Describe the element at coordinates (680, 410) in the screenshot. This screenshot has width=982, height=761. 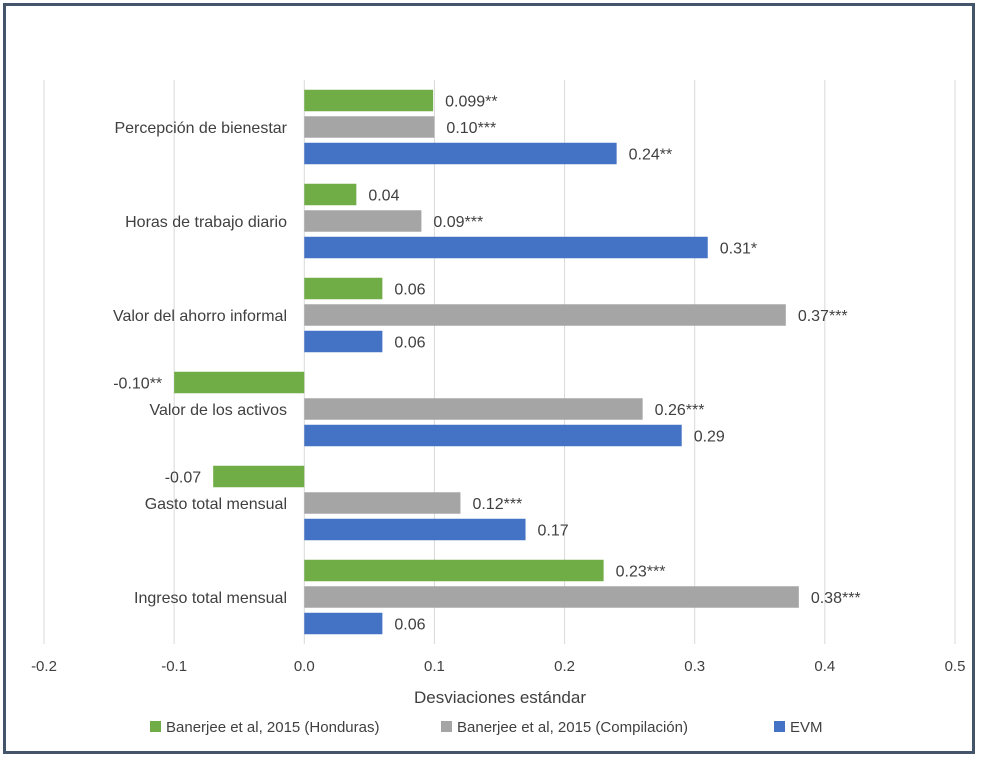
I see `data-label: 0.26***` at that location.